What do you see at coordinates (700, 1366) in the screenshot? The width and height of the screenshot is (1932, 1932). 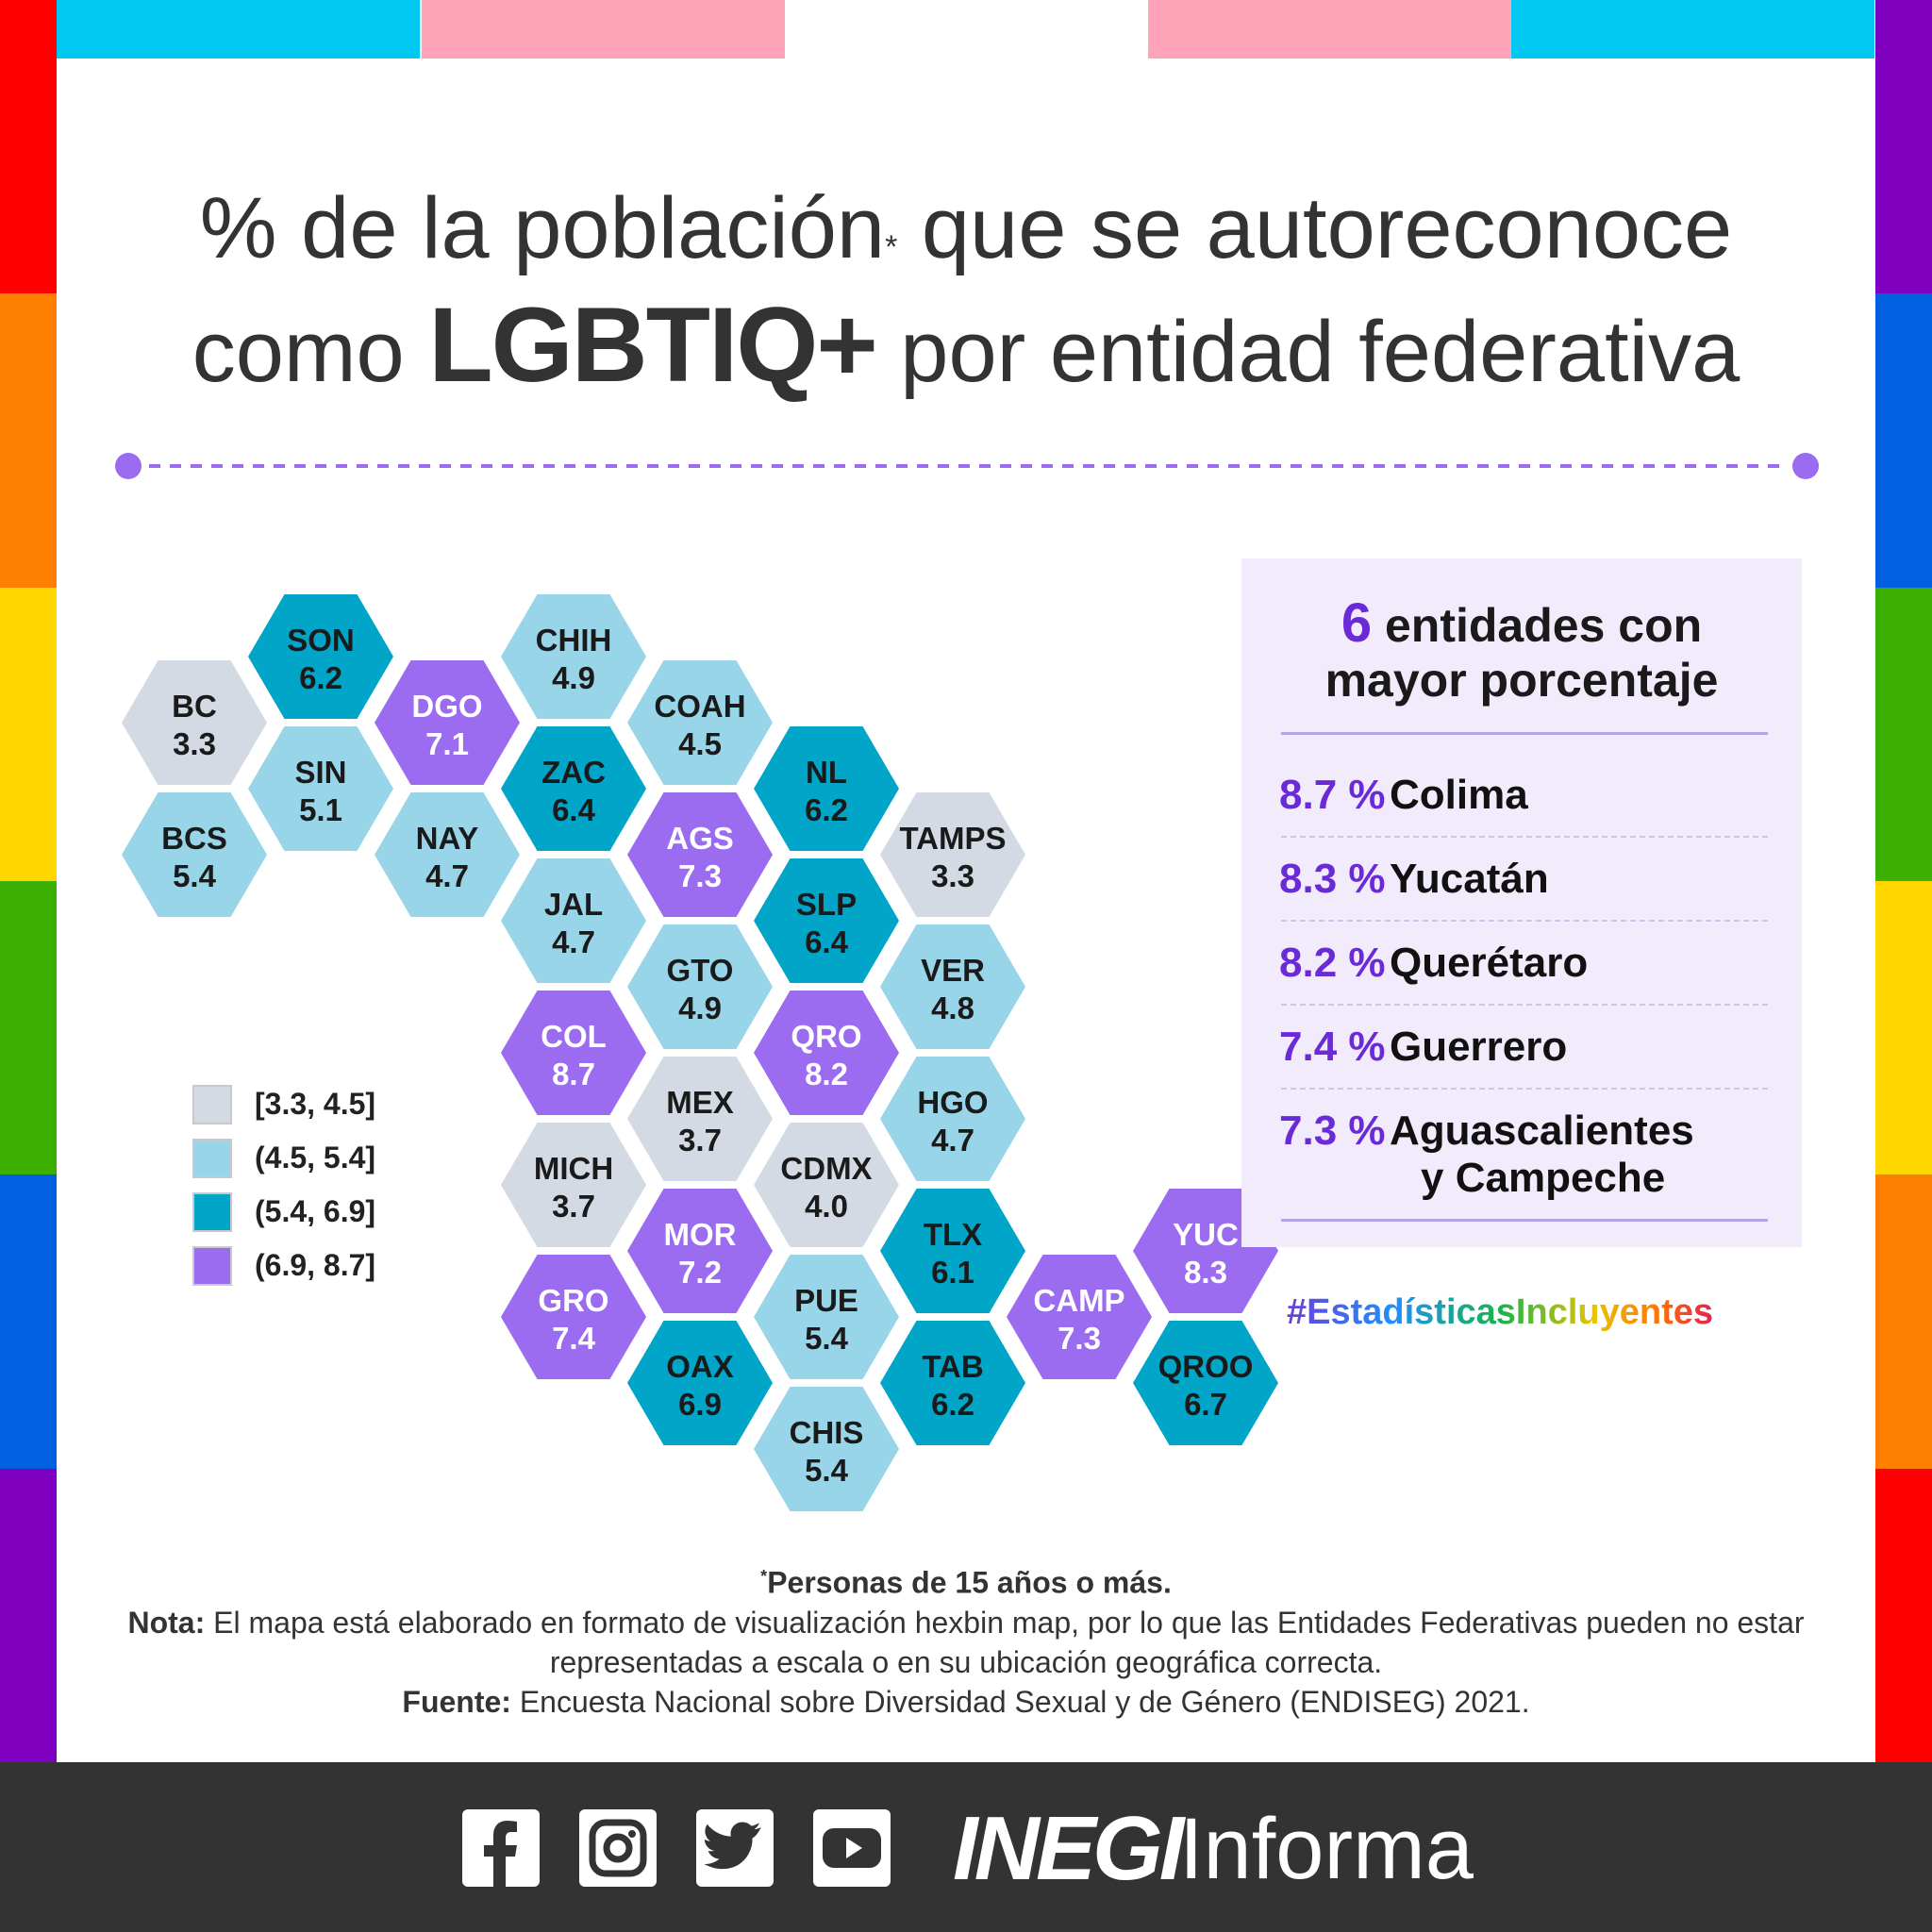 I see `state-code: OAX` at bounding box center [700, 1366].